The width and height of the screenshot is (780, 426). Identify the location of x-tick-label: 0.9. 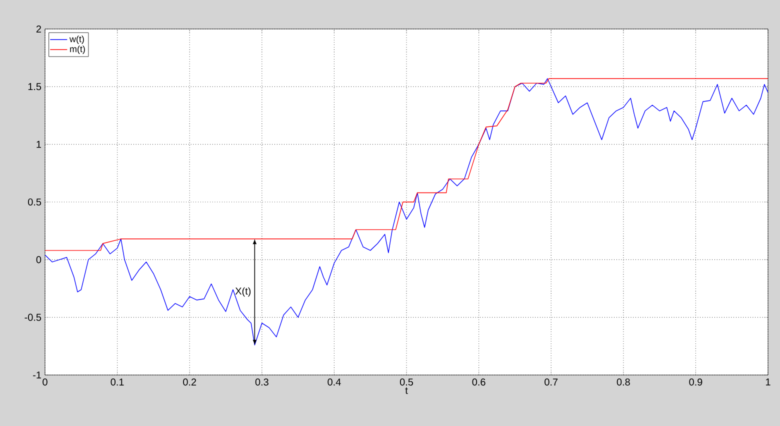
(695, 382).